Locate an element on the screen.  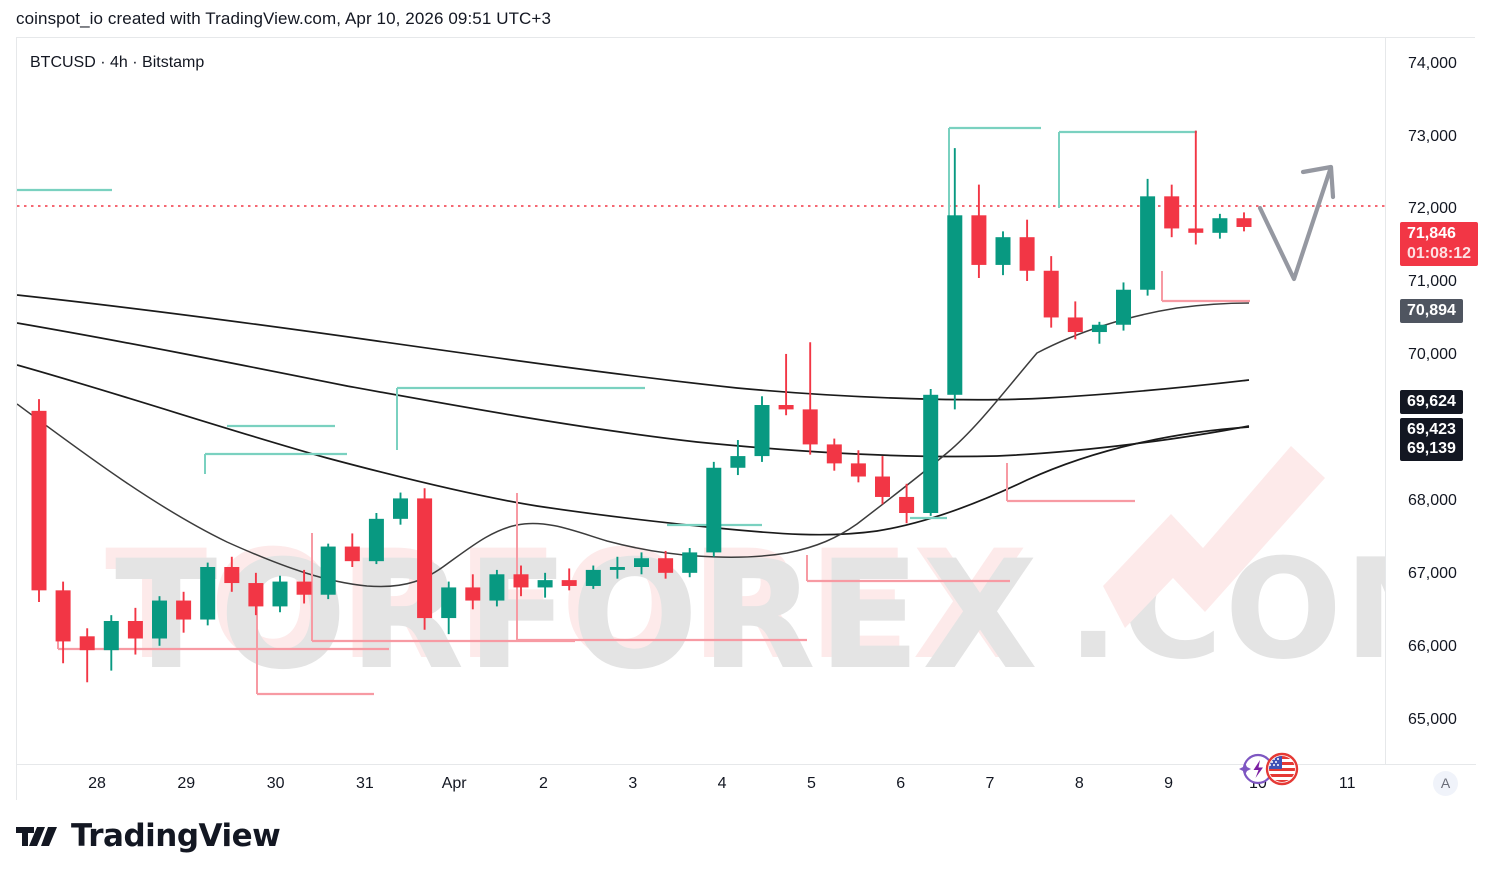
chart-legend: BTCUSD · 4h · Bitstamp is located at coordinates (117, 62).